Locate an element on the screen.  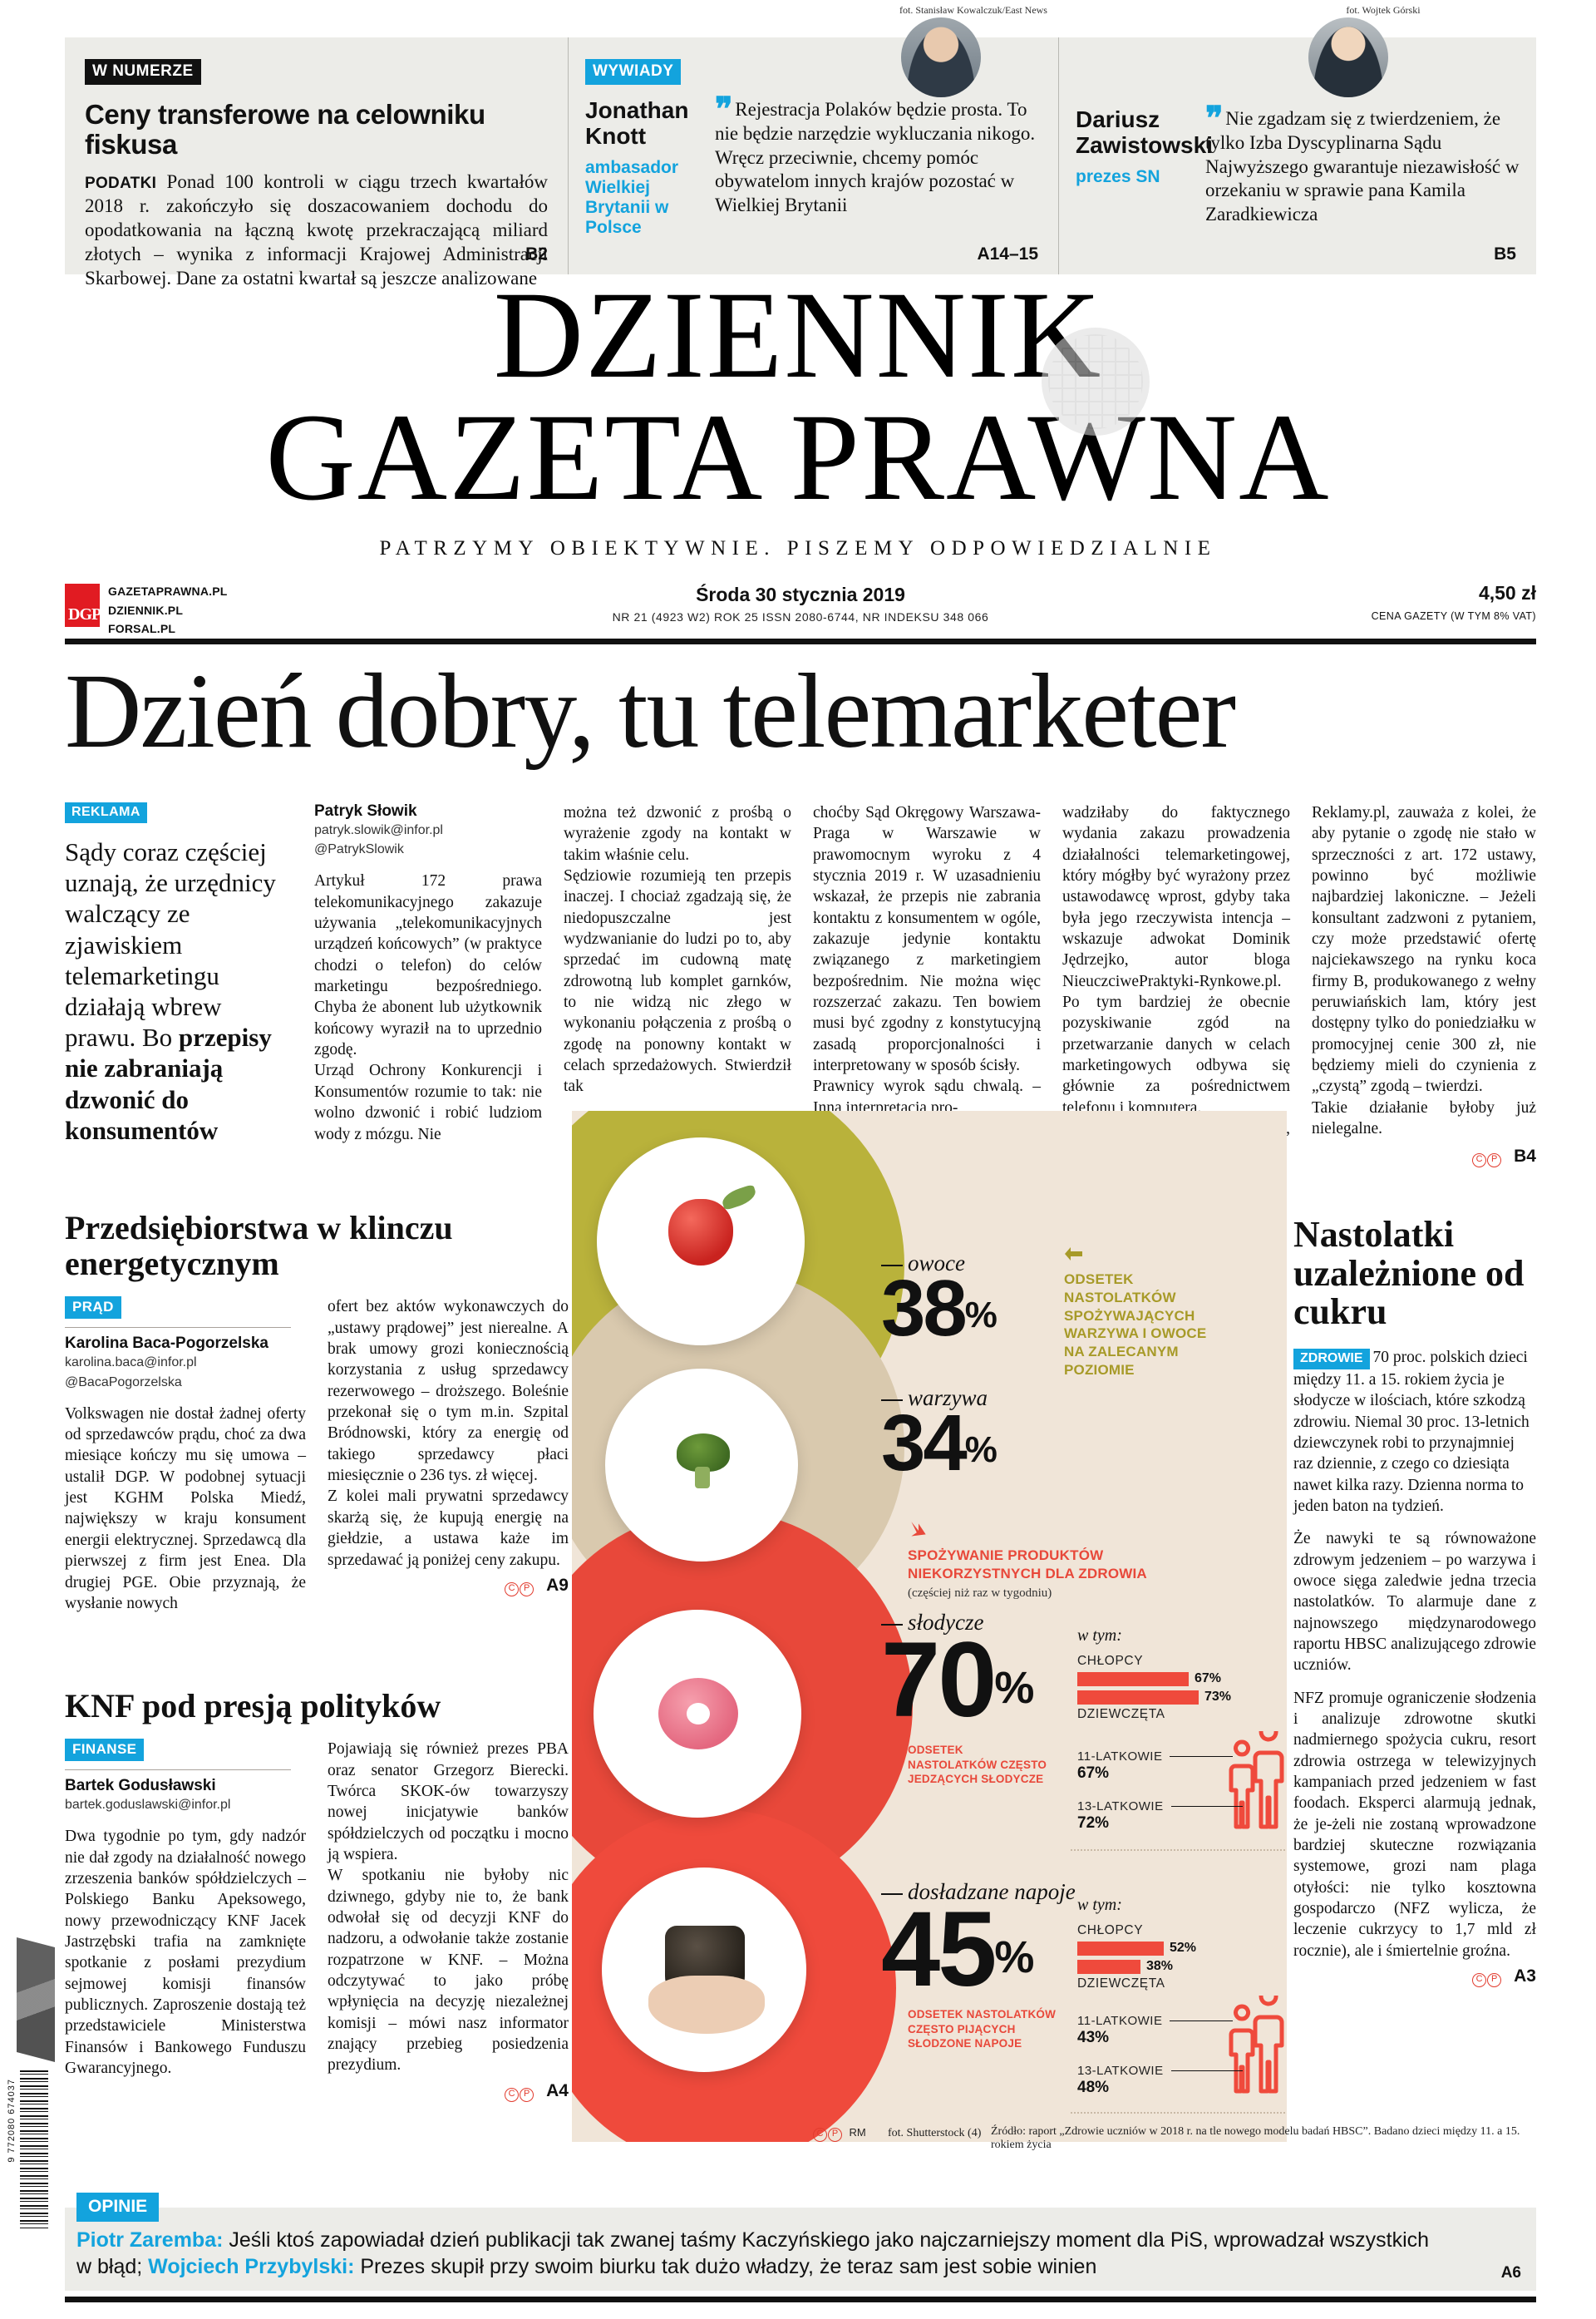
chart-drinks-girls-row: 38% is located at coordinates (1177, 1966).